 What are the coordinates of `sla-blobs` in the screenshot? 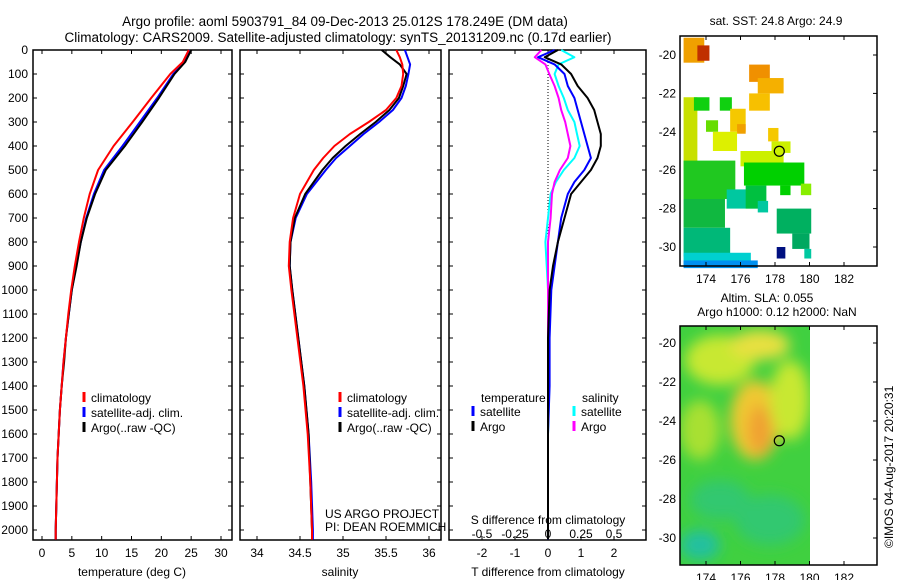 It's located at (745, 445).